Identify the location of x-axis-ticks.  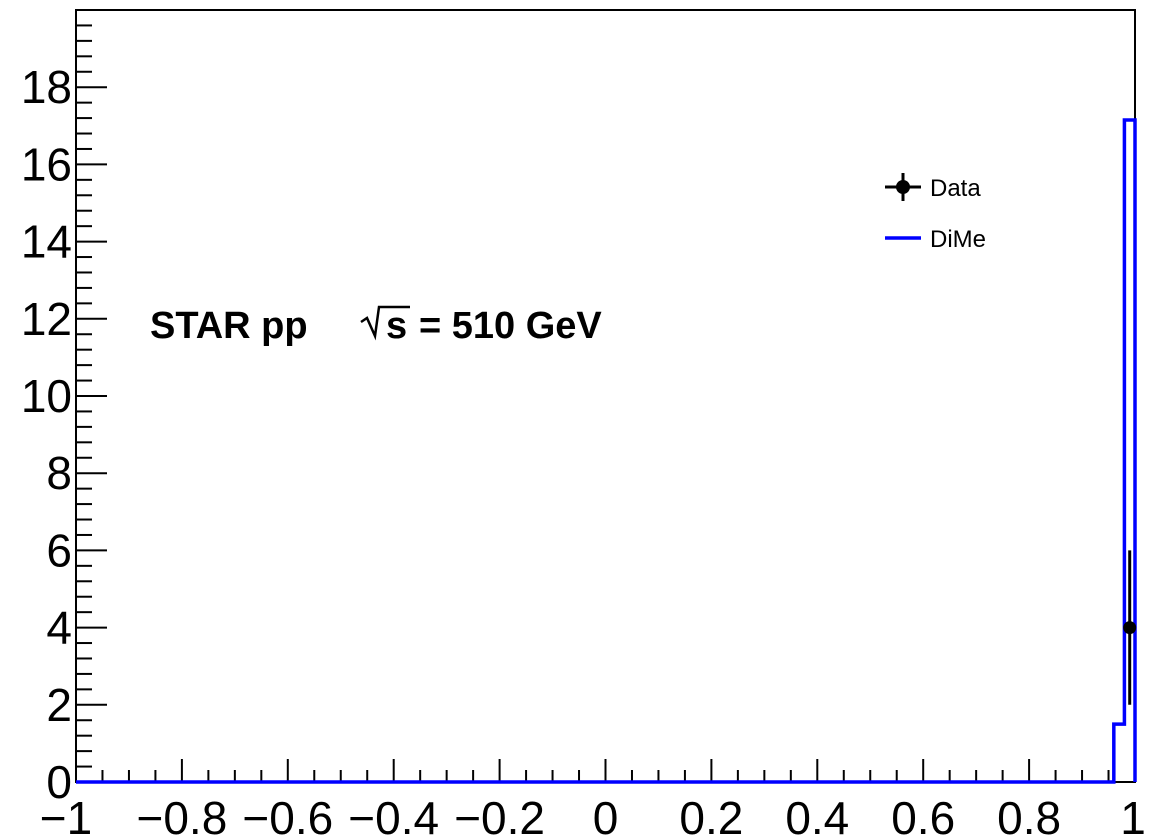
(605, 770).